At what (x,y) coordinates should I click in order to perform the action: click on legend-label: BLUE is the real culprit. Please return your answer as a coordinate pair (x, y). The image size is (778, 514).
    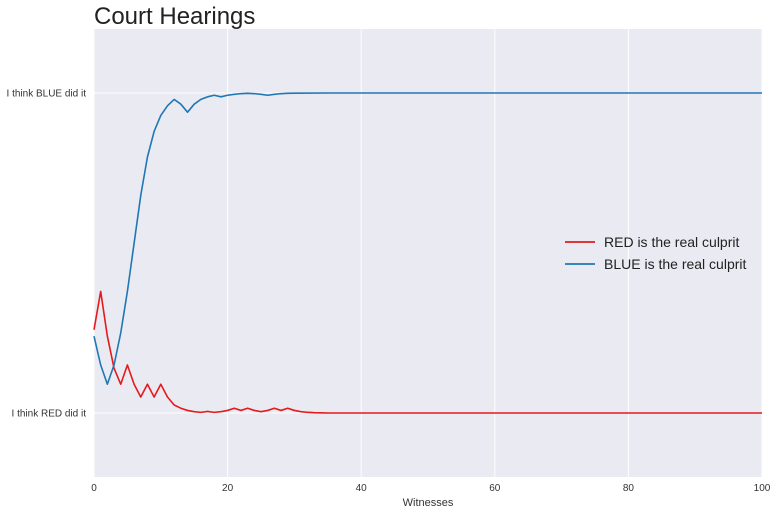
    Looking at the image, I should click on (675, 264).